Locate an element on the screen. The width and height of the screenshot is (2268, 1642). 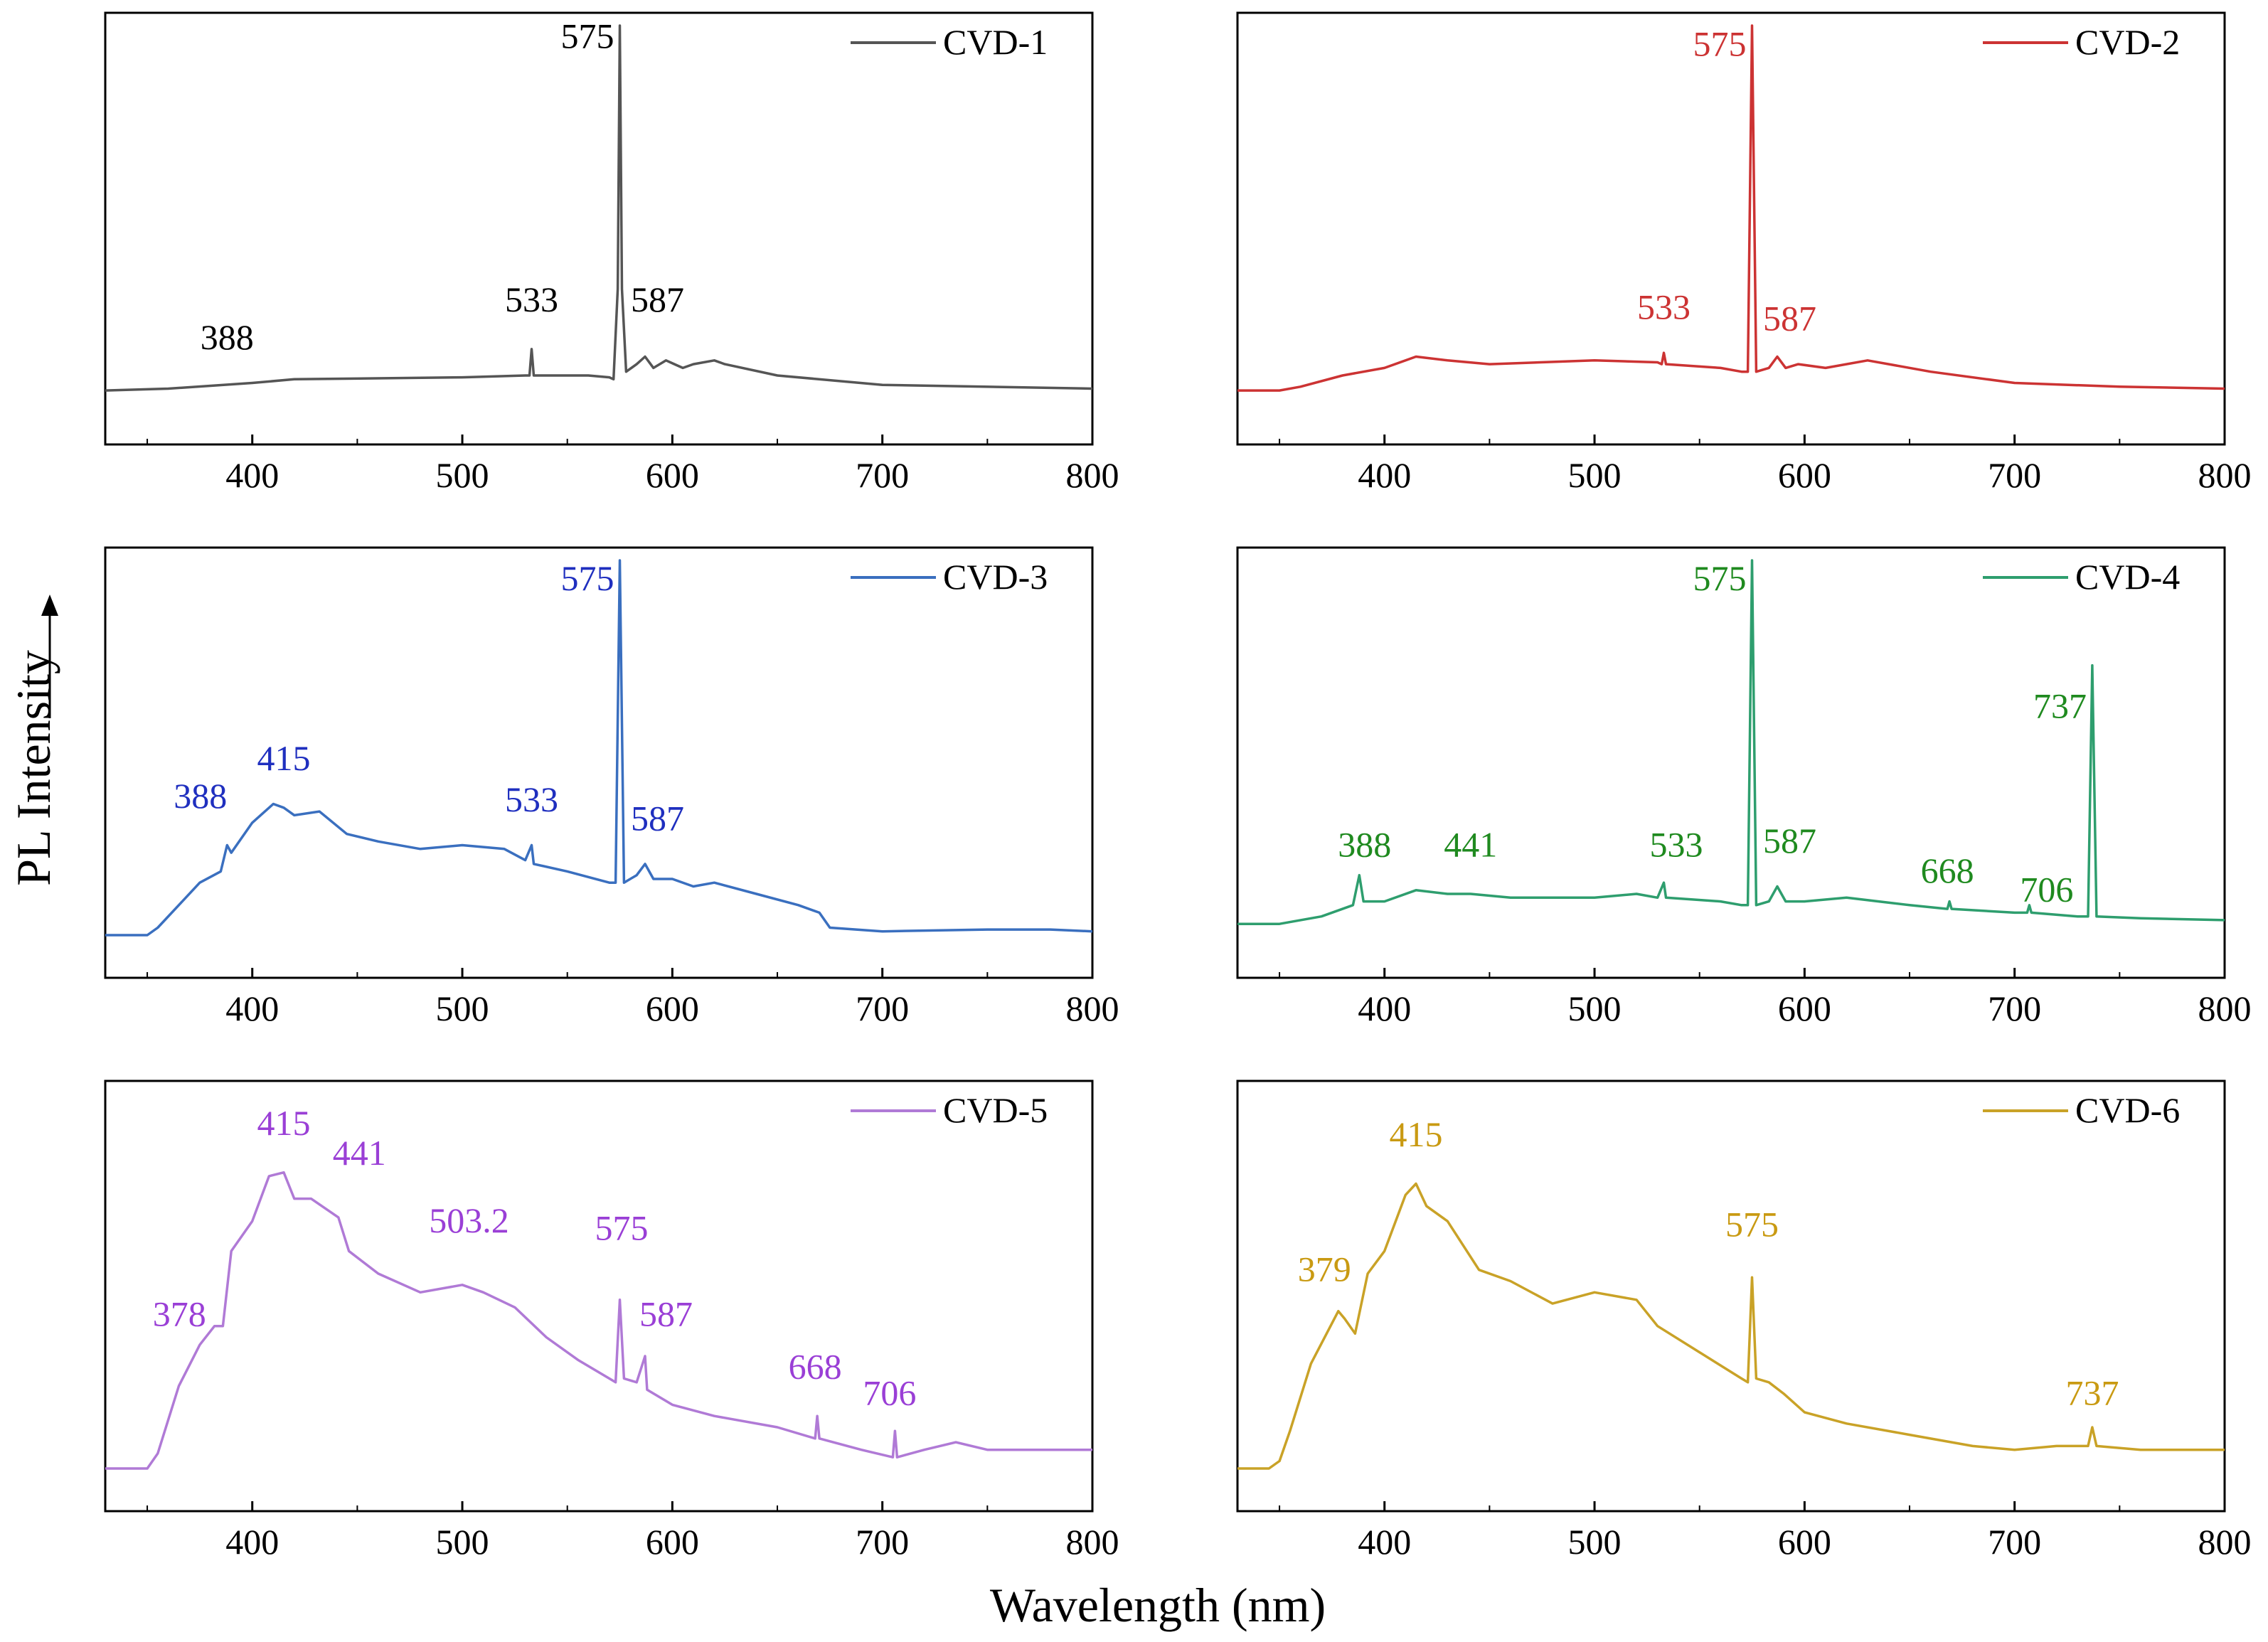
legend-label: CVD-1 is located at coordinates (995, 42).